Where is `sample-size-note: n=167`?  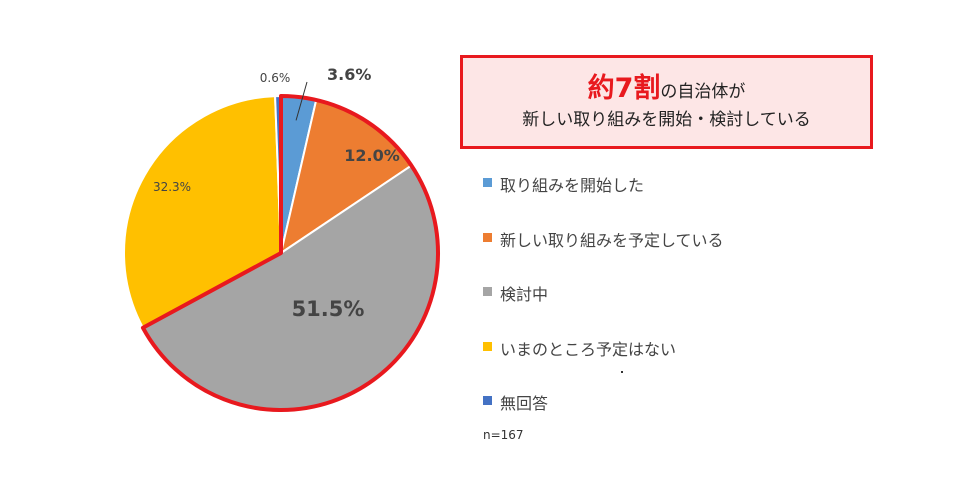 sample-size-note: n=167 is located at coordinates (503, 435).